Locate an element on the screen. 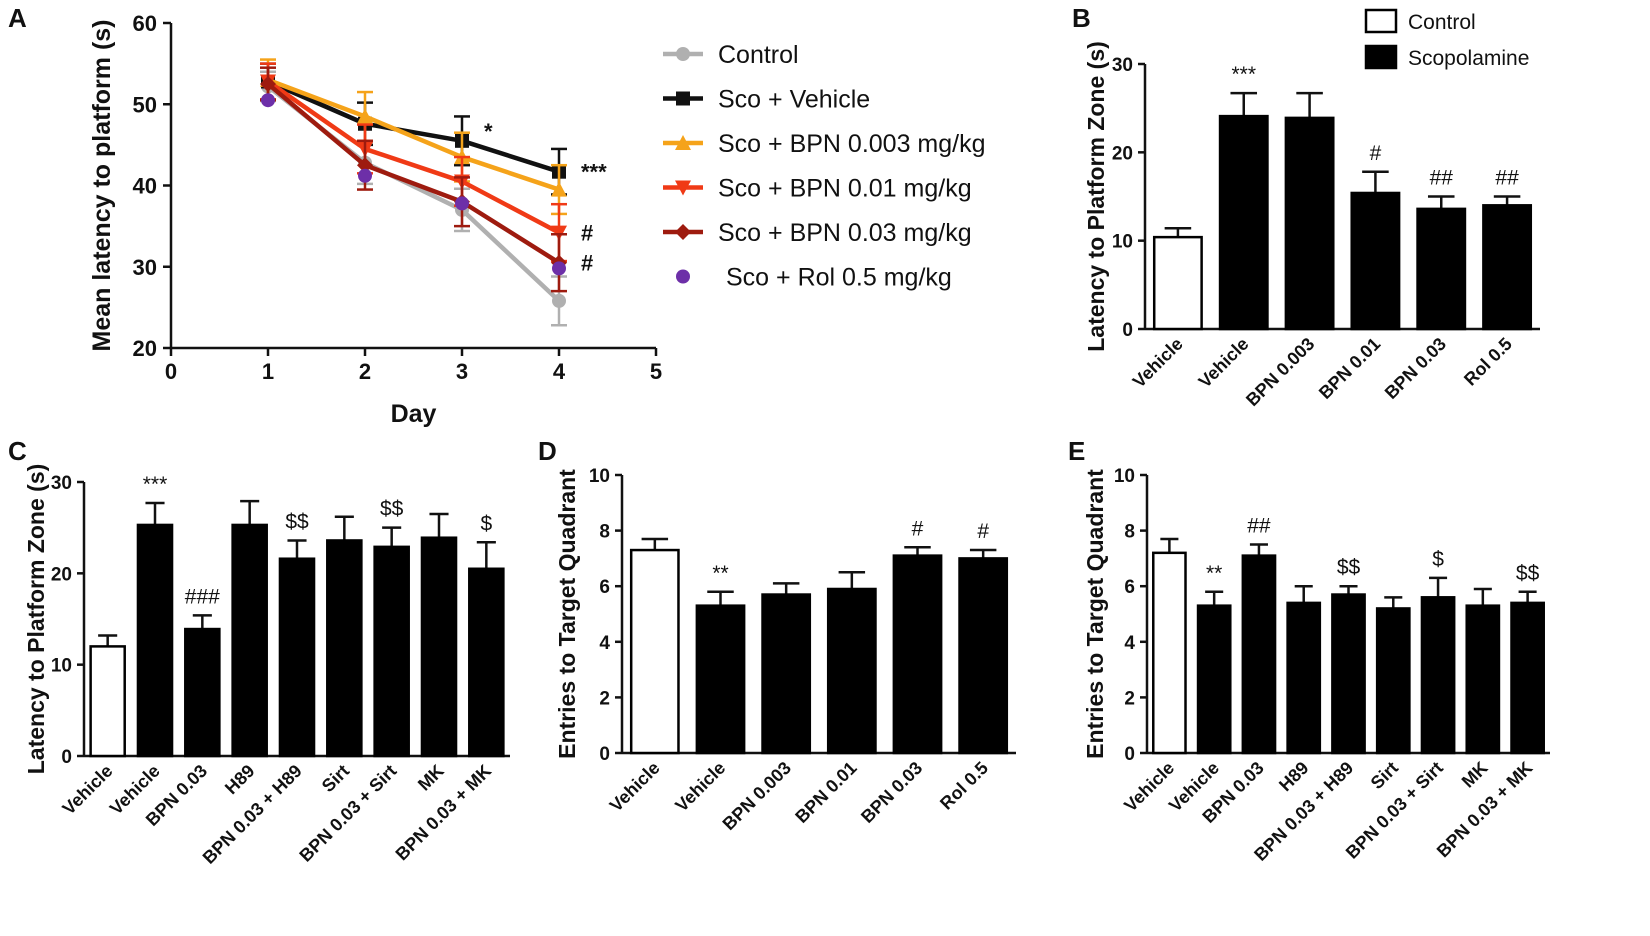 This screenshot has width=1650, height=936. legend-item: Scopolamine is located at coordinates (1446, 57).